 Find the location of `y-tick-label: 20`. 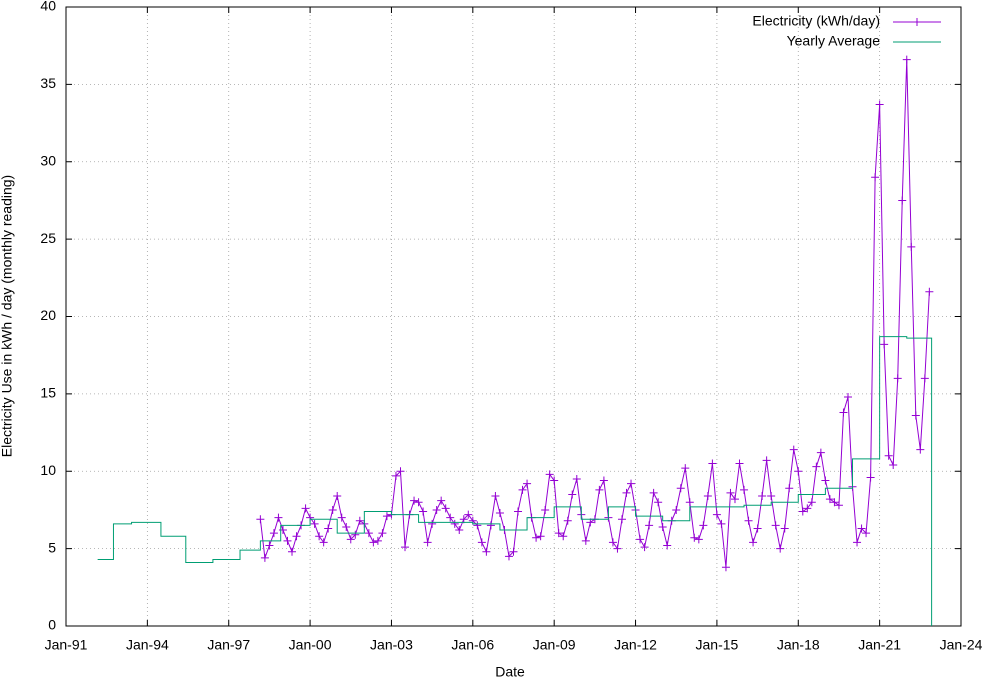

y-tick-label: 20 is located at coordinates (48, 315).